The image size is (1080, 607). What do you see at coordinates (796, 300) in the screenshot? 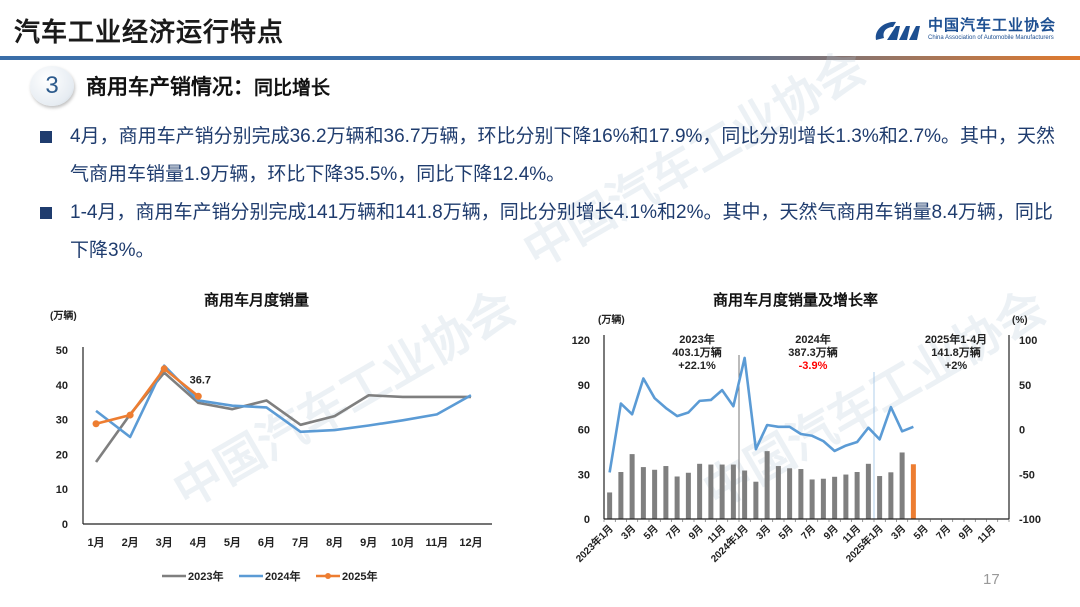
I see `right-chart-title: 商用车月度销量及增长率` at bounding box center [796, 300].